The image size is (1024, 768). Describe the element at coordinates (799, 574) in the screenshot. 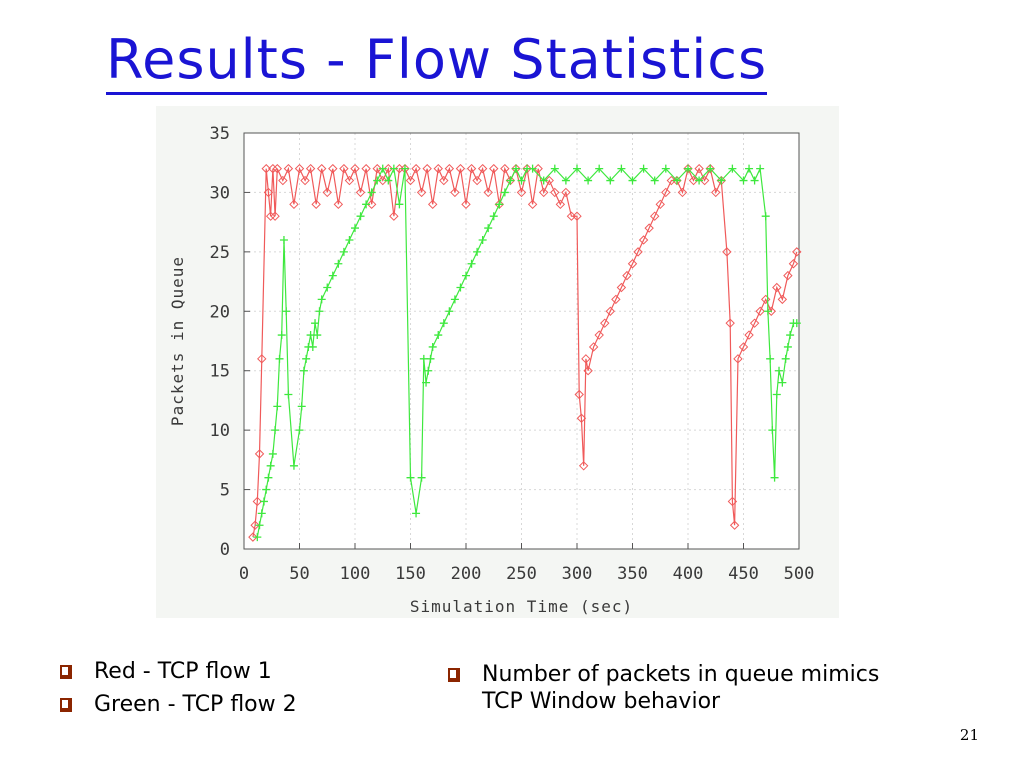

I see `x-tick-label: 500` at that location.